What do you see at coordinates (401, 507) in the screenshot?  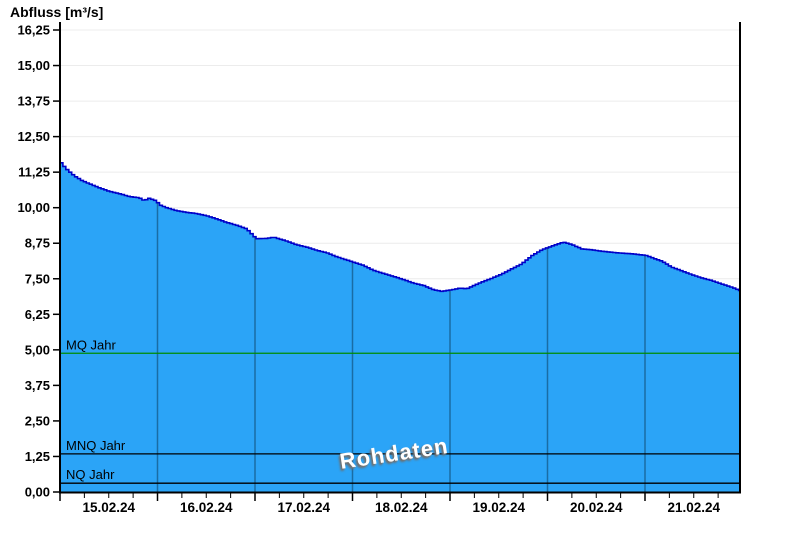 I see `x-date-label: 18.02.24` at bounding box center [401, 507].